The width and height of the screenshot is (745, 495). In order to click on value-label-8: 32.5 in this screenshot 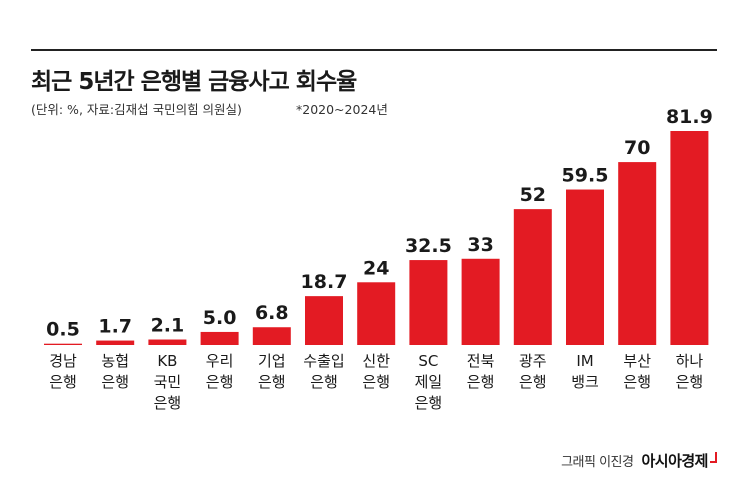, I will do `click(428, 246)`.